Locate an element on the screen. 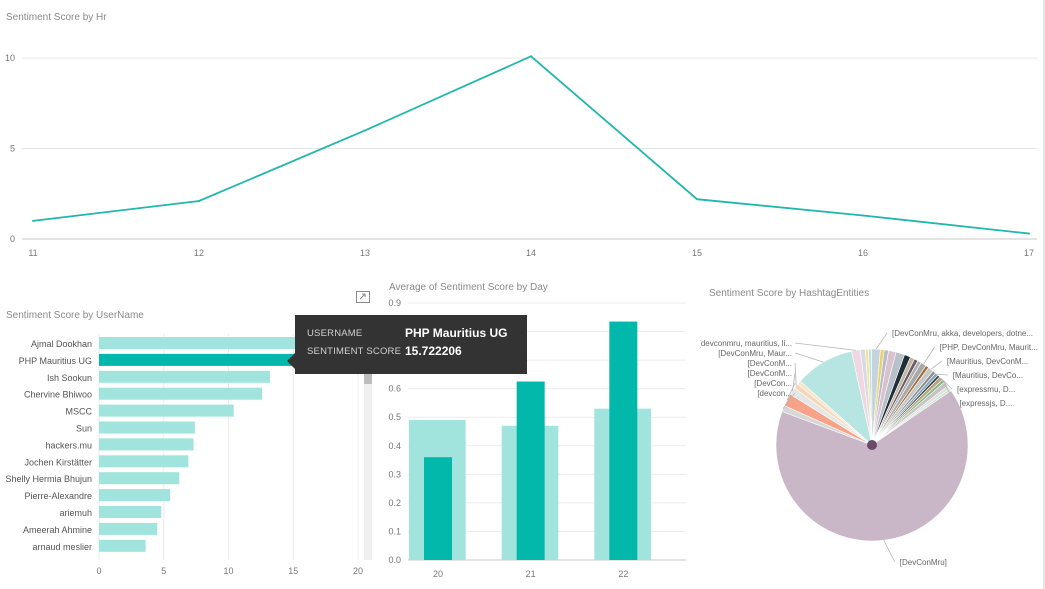 The height and width of the screenshot is (589, 1045). day-y-tick-label: 0.5 is located at coordinates (394, 417).